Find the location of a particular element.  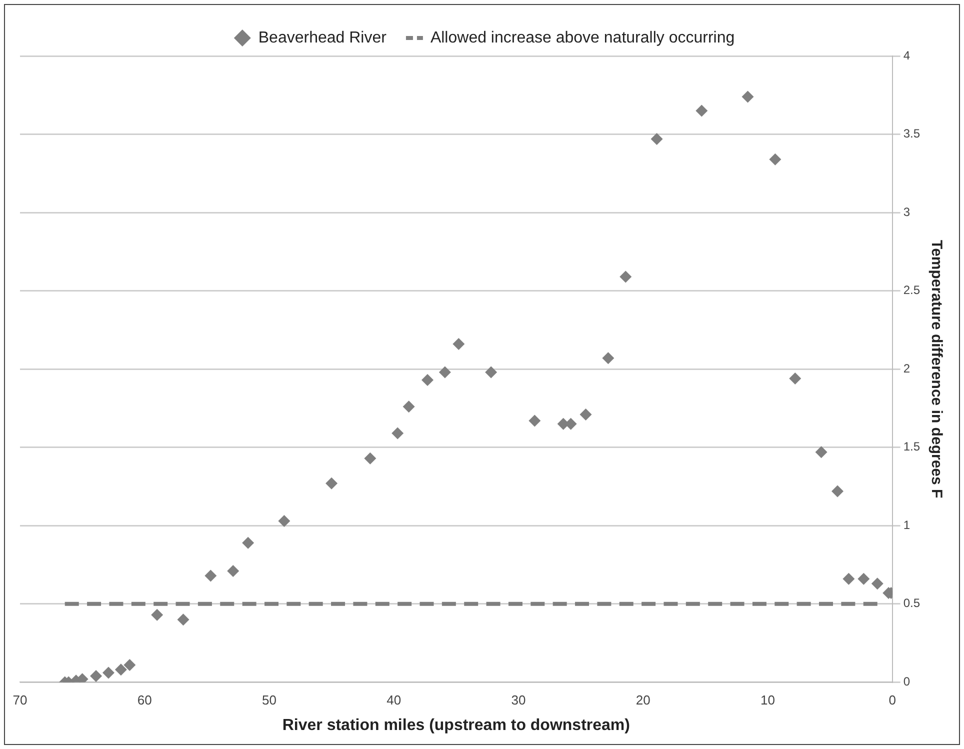

x-tick-label: 60 is located at coordinates (144, 700).